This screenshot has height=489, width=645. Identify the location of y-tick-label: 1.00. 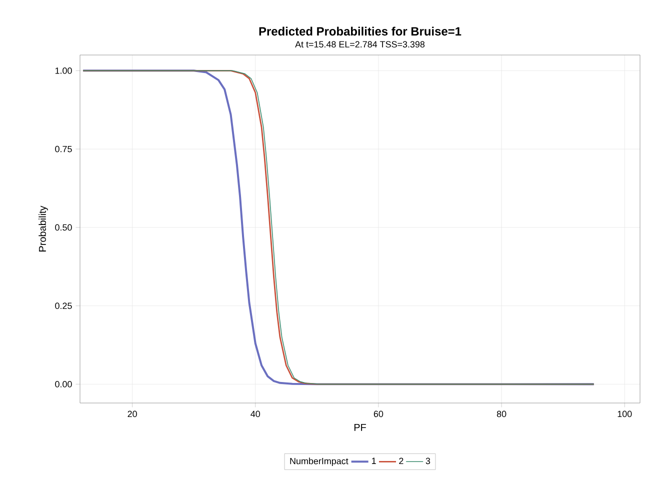
(63, 70).